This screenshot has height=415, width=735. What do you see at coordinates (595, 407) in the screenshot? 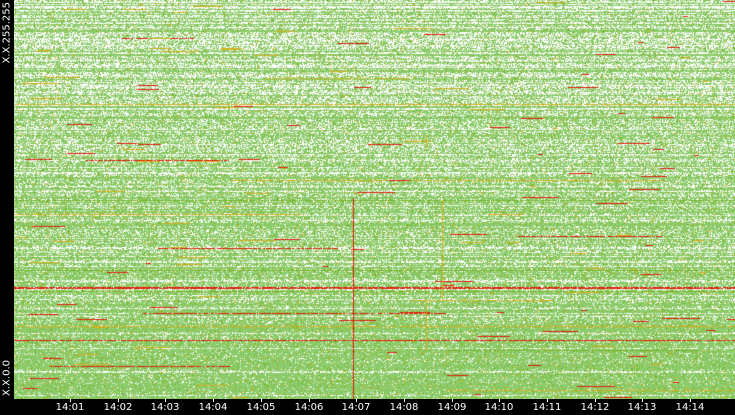
I see `x-axis-tick-label: 14:12` at bounding box center [595, 407].